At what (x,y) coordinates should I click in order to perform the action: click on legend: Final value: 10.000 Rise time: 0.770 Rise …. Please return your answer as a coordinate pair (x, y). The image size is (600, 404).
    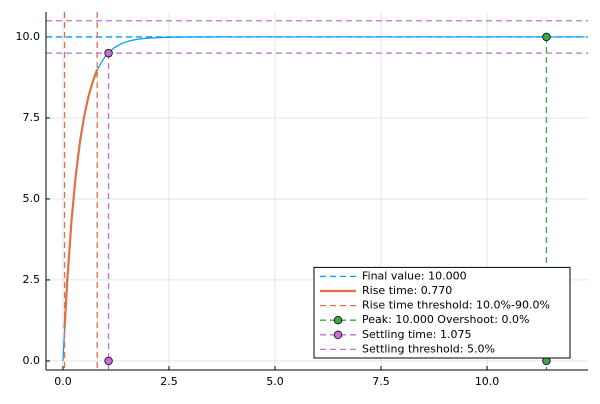
    Looking at the image, I should click on (442, 312).